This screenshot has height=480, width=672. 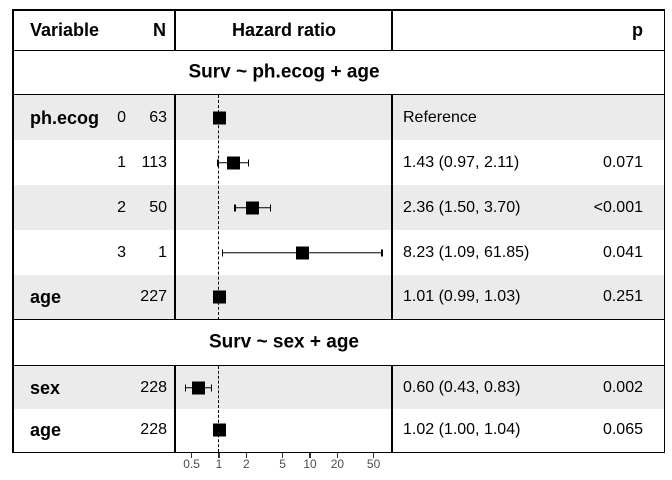 What do you see at coordinates (284, 30) in the screenshot?
I see `header-hazard-ratio: Hazard ratio` at bounding box center [284, 30].